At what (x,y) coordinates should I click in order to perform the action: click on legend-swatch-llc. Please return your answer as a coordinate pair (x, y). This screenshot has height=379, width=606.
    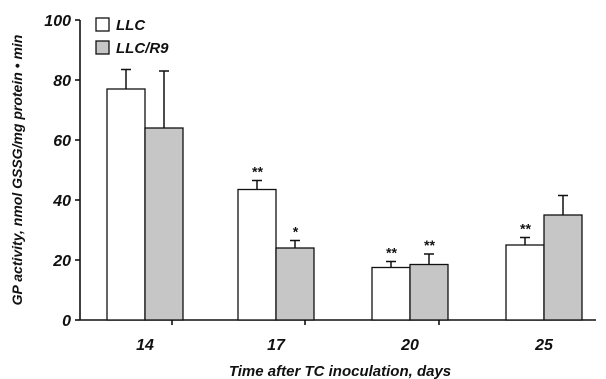
    Looking at the image, I should click on (102, 24).